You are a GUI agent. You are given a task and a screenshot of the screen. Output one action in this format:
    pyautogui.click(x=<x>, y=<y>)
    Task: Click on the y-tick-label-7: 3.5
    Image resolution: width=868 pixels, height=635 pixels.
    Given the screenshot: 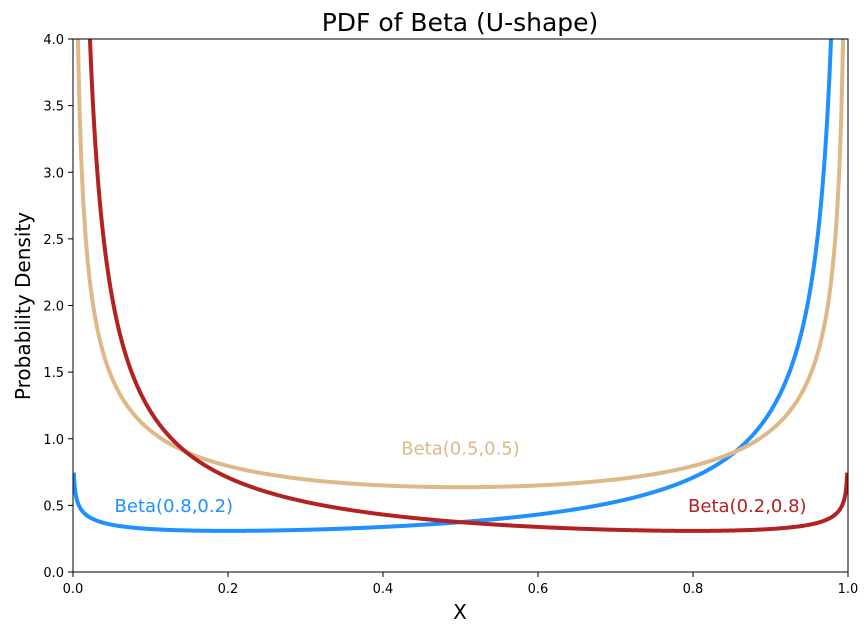 What is the action you would take?
    pyautogui.click(x=53, y=107)
    